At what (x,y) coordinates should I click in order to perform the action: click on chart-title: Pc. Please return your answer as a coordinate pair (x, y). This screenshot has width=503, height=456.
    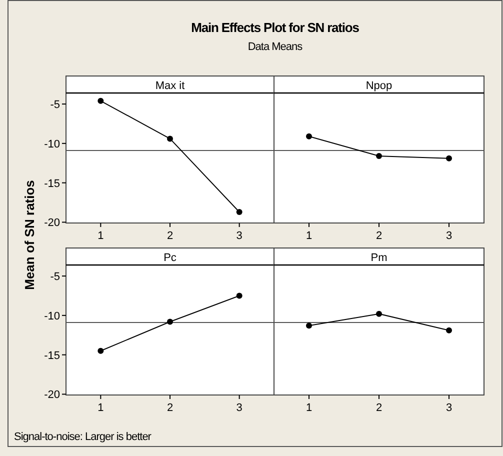
    Looking at the image, I should click on (170, 258).